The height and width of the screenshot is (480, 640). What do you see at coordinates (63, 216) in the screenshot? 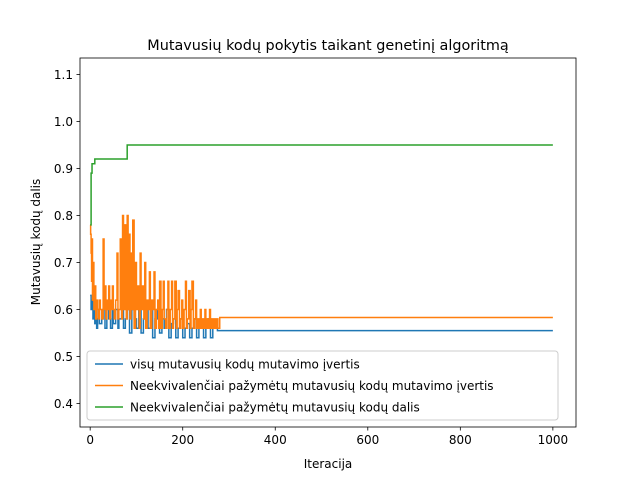
I see `y-tick-label: 0.8` at bounding box center [63, 216].